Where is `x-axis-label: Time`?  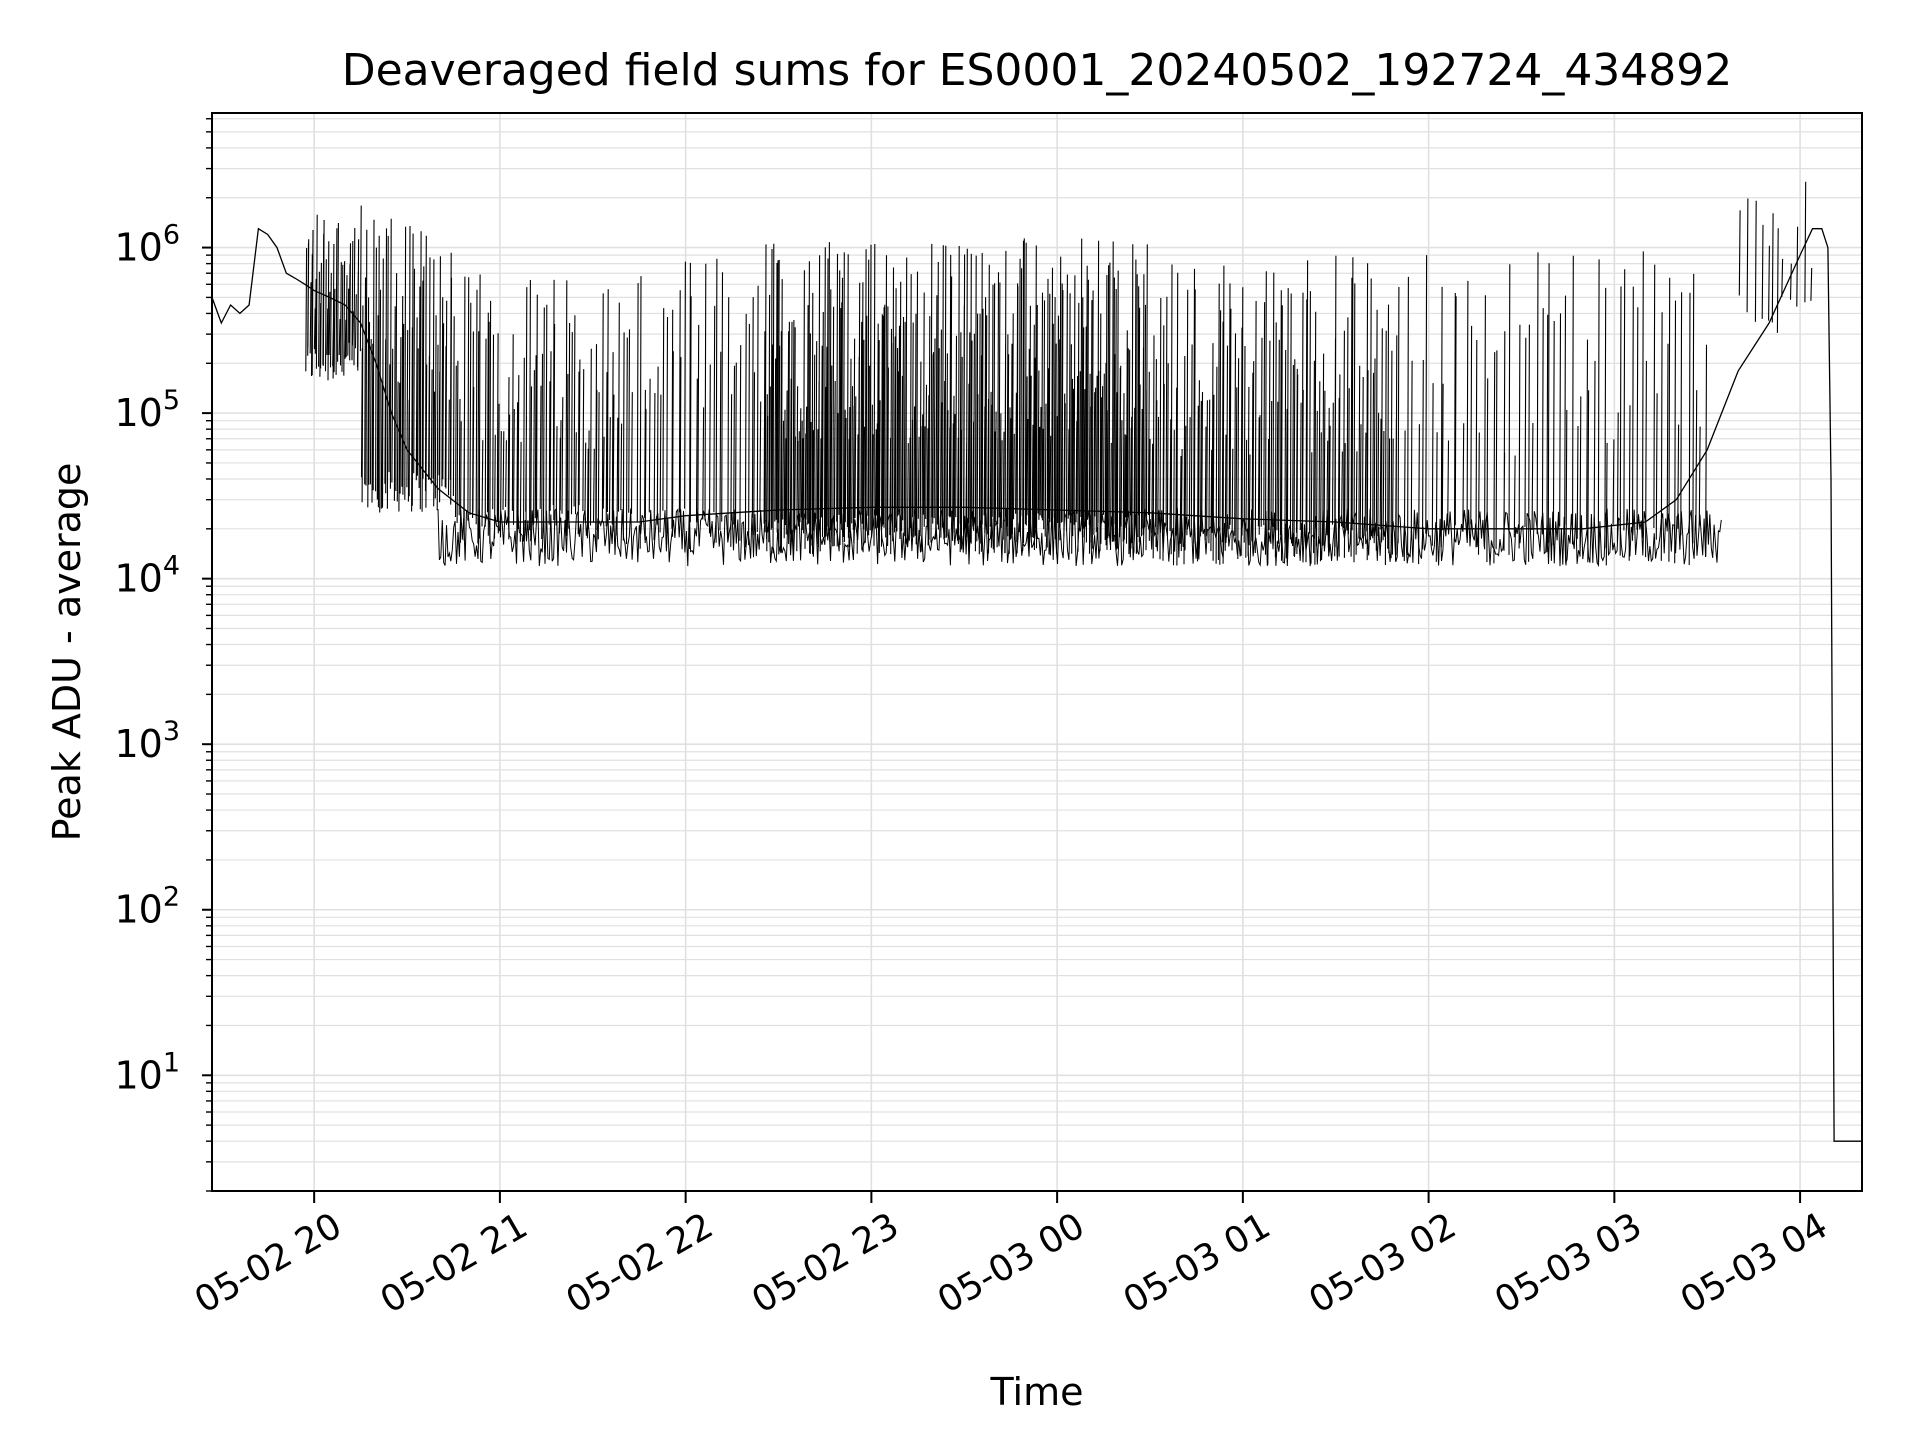 x-axis-label: Time is located at coordinates (1037, 1392).